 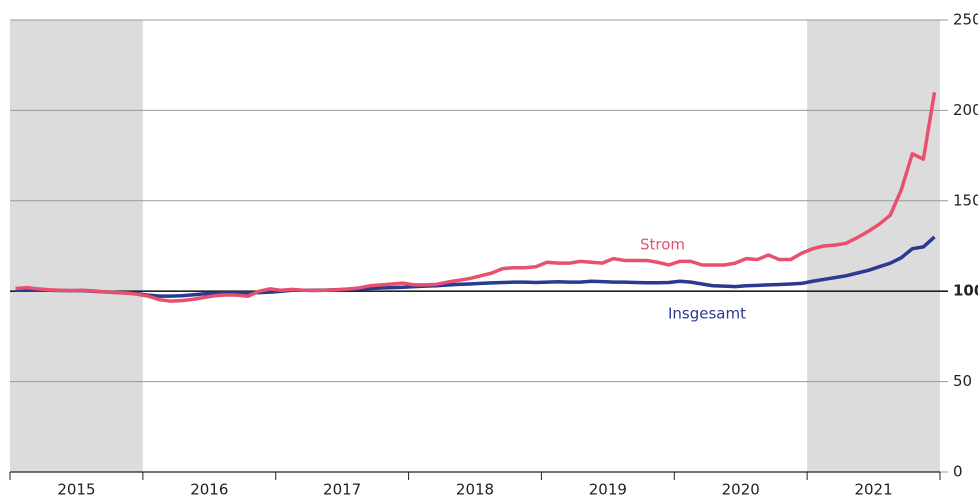 I want to click on y-tick-label: 0, so click(x=958, y=472).